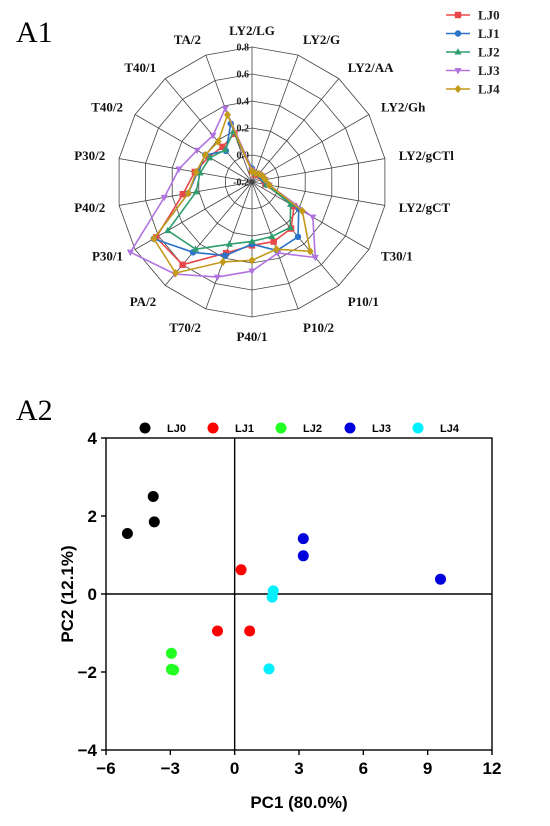 This screenshot has width=550, height=826. What do you see at coordinates (176, 429) in the screenshot?
I see `scatter-legend-label-lj0: LJ0` at bounding box center [176, 429].